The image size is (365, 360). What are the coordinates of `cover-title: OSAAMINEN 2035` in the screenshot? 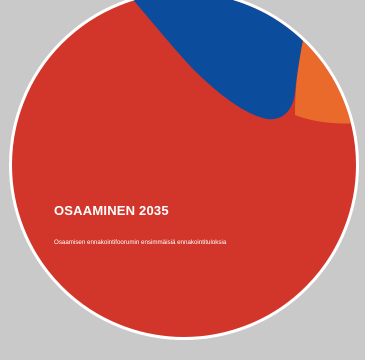 It's located at (111, 210).